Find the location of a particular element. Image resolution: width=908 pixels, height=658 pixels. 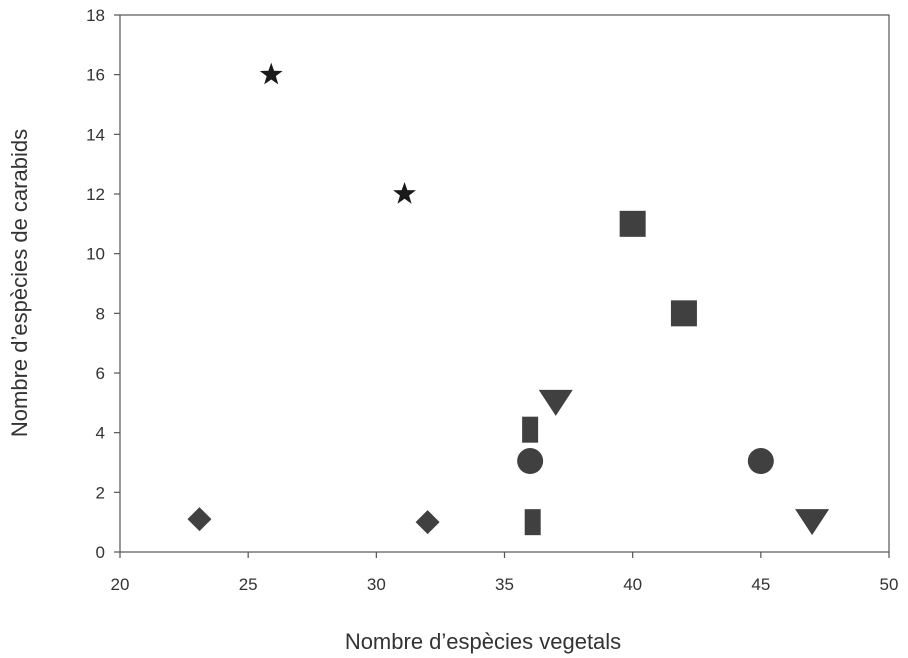

x-tick-label: 45 is located at coordinates (760, 584).